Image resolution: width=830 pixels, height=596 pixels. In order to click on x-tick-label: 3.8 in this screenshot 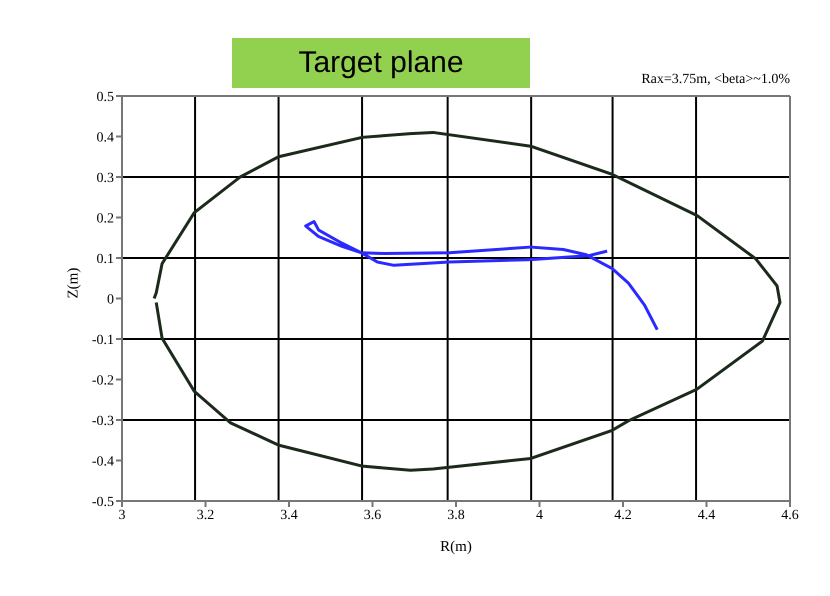, I will do `click(456, 515)`.